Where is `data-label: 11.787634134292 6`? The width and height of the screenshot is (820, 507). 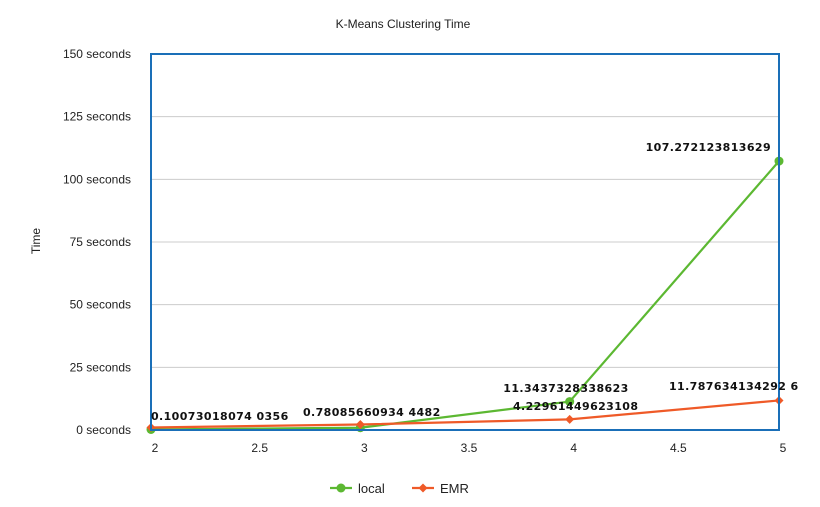
data-label: 11.787634134292 6 is located at coordinates (734, 386).